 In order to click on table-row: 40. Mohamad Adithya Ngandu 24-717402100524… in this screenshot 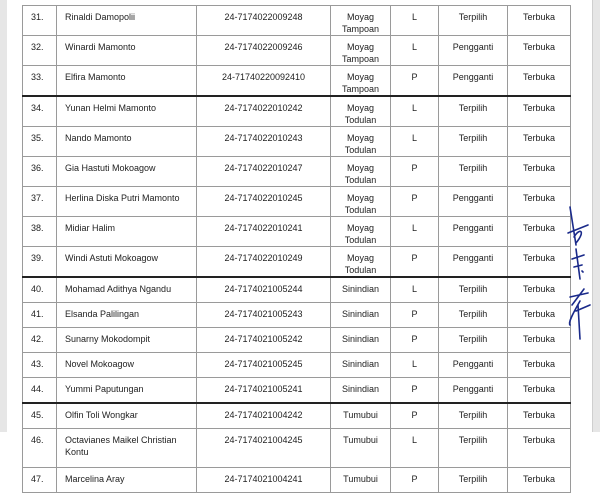, I will do `click(296, 289)`.